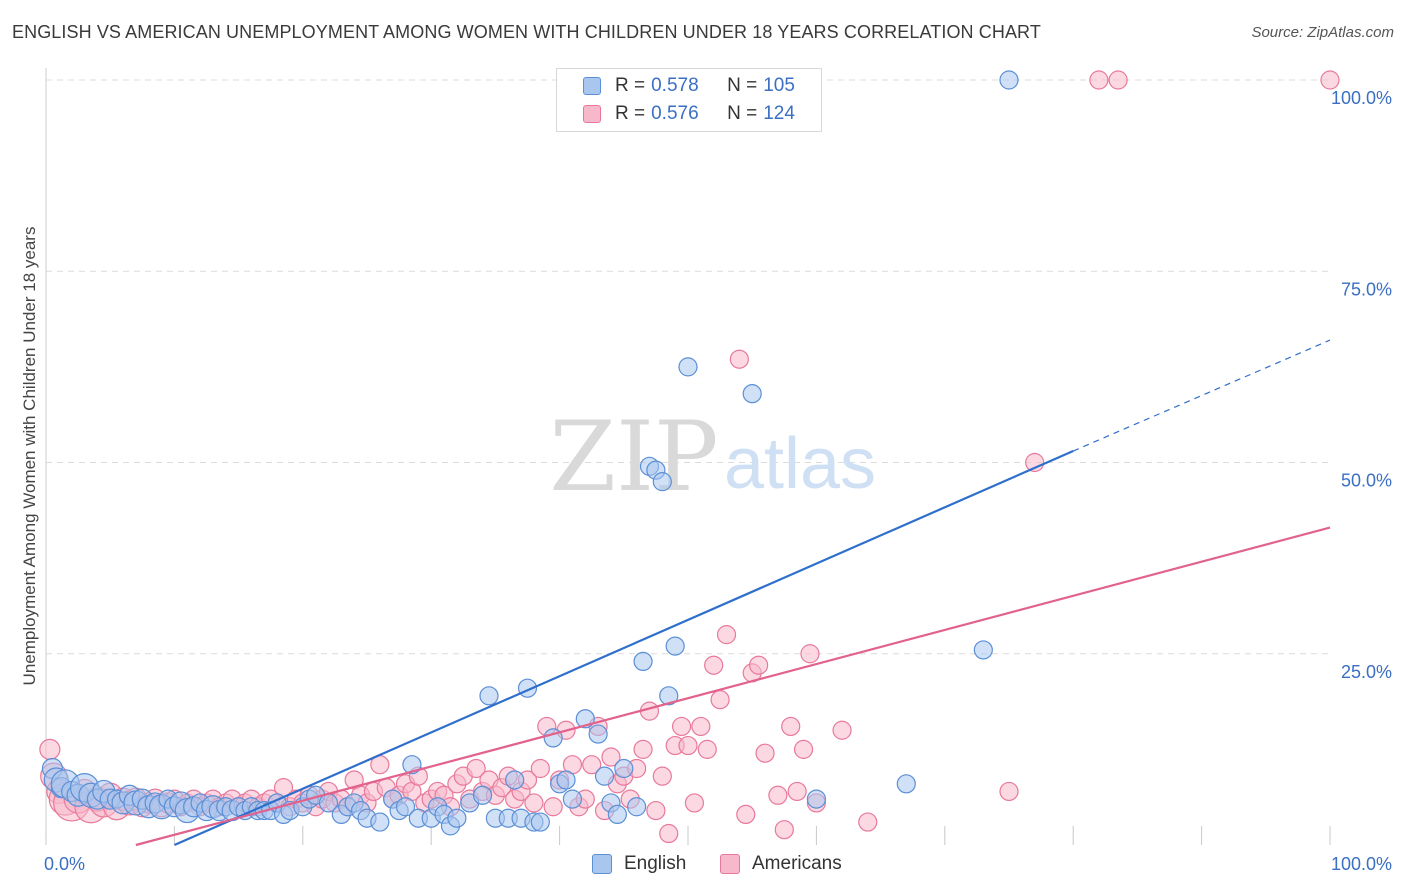 This screenshot has height=892, width=1406. What do you see at coordinates (1361, 98) in the screenshot?
I see `y-tick-label: 100.0%` at bounding box center [1361, 98].